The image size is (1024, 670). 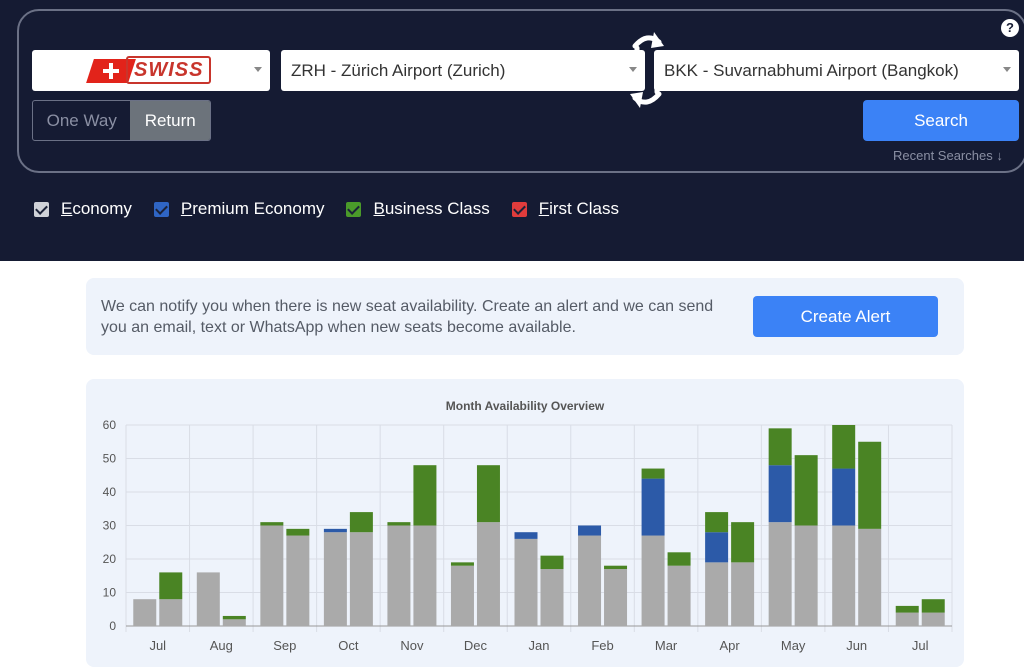 I want to click on cabin-filter-label: First Class, so click(x=578, y=208).